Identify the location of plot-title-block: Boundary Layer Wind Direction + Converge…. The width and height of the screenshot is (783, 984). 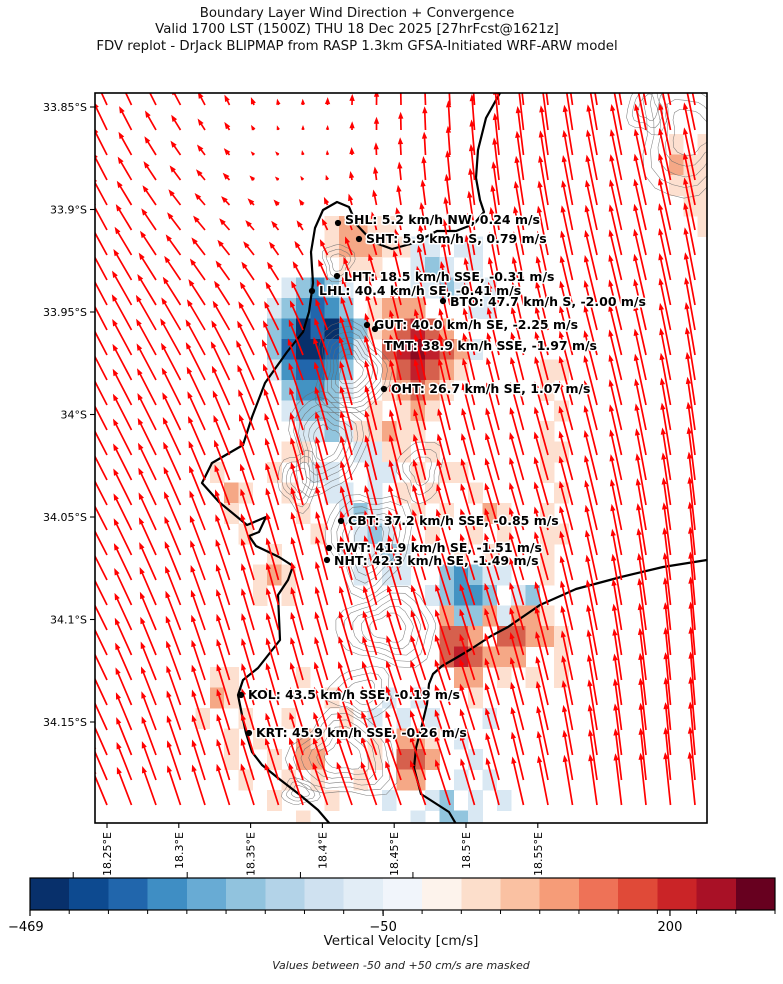
(357, 30).